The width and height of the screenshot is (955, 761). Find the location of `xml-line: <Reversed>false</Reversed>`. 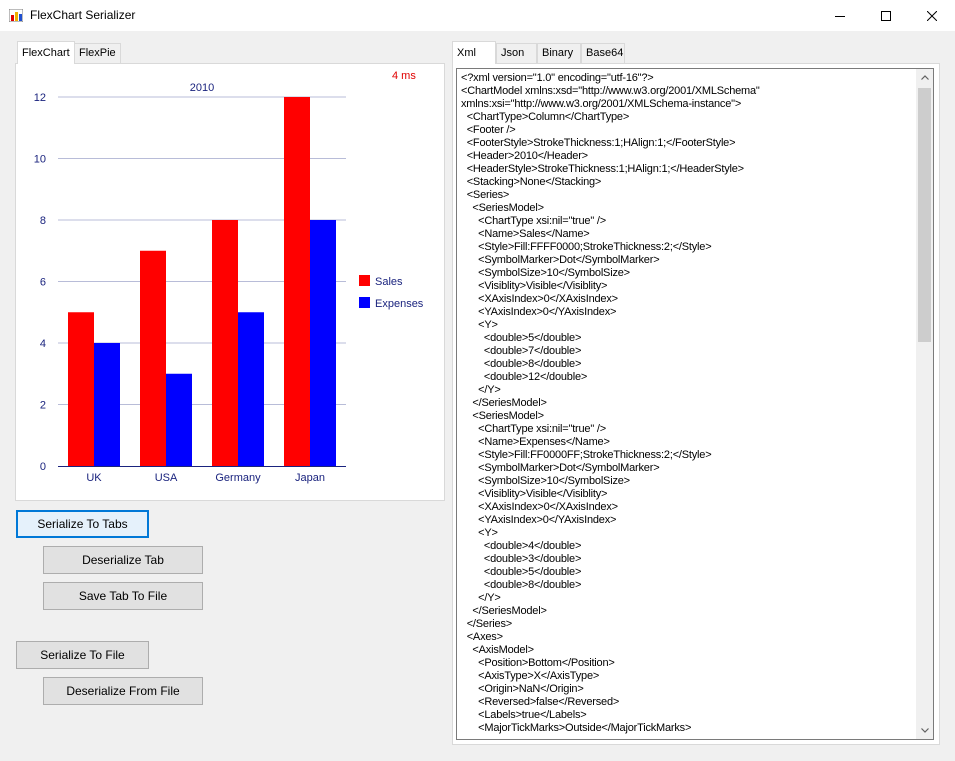

xml-line: <Reversed>false</Reversed> is located at coordinates (540, 702).